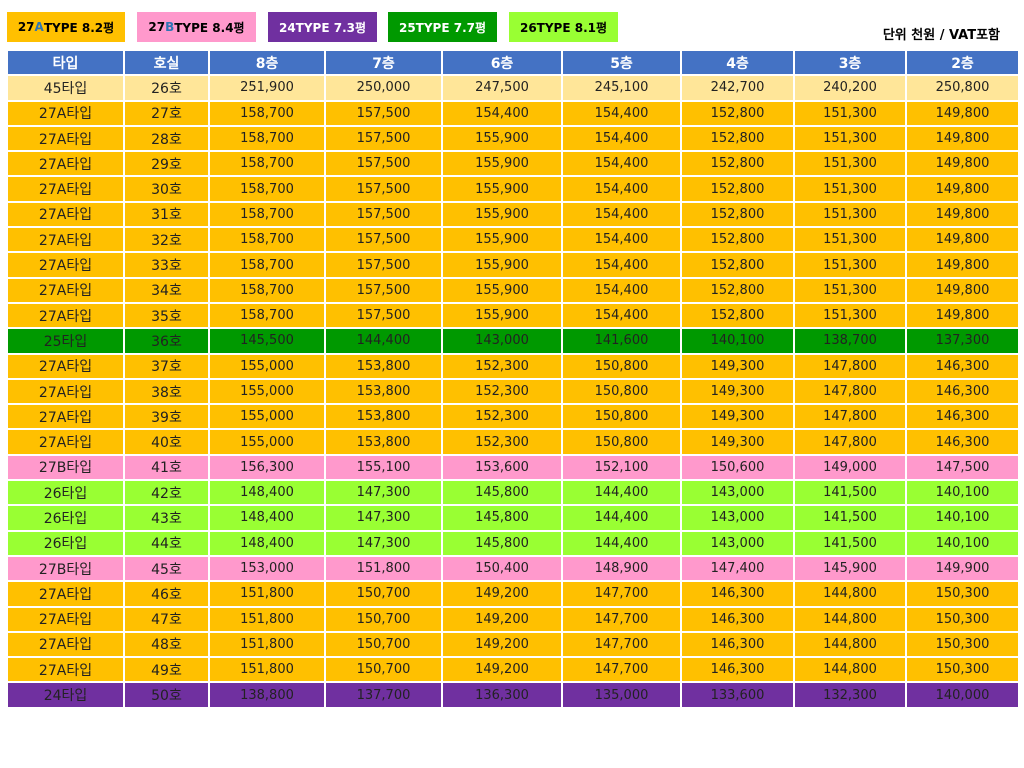 The image size is (1024, 768). What do you see at coordinates (166, 518) in the screenshot?
I see `room-cell: 43호` at bounding box center [166, 518].